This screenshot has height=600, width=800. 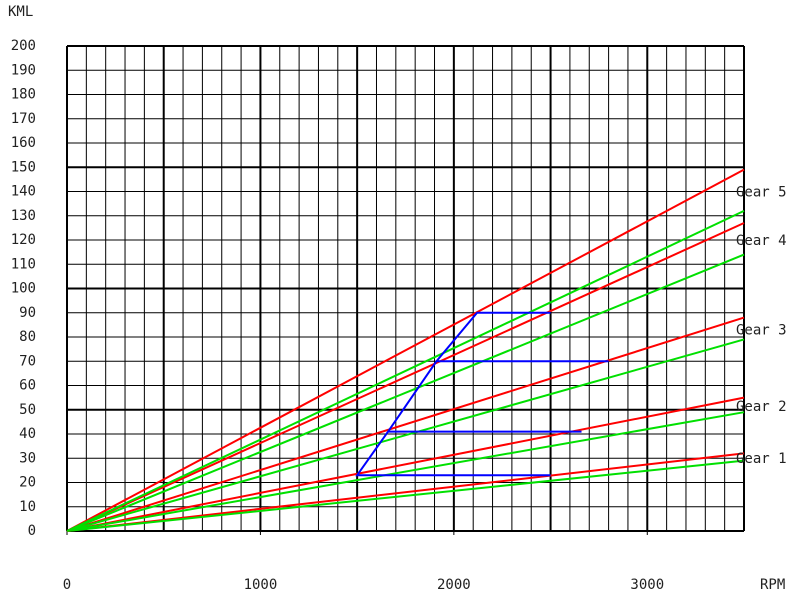 I want to click on x-axis-label: RPM, so click(x=772, y=585).